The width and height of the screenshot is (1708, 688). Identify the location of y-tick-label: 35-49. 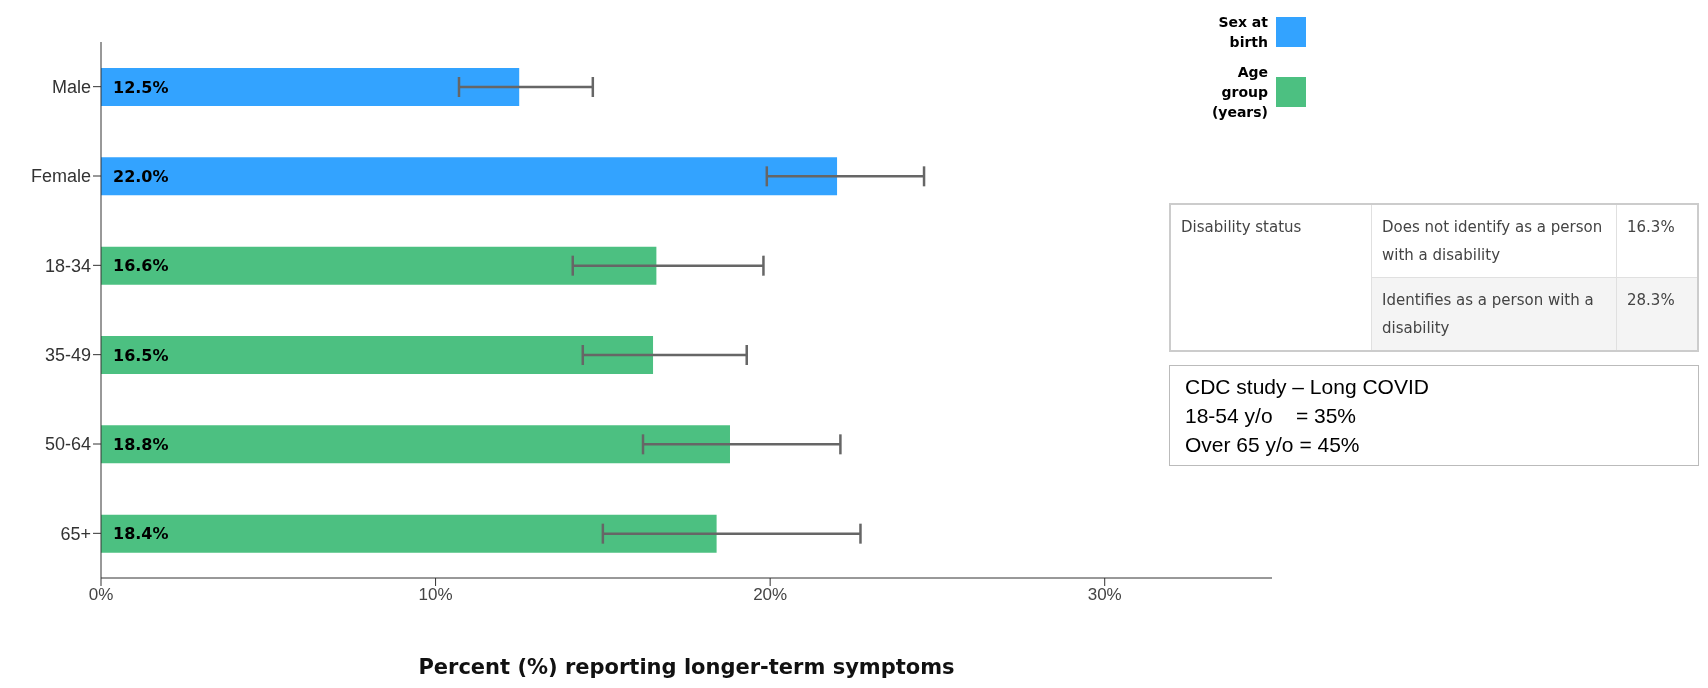
(67, 355).